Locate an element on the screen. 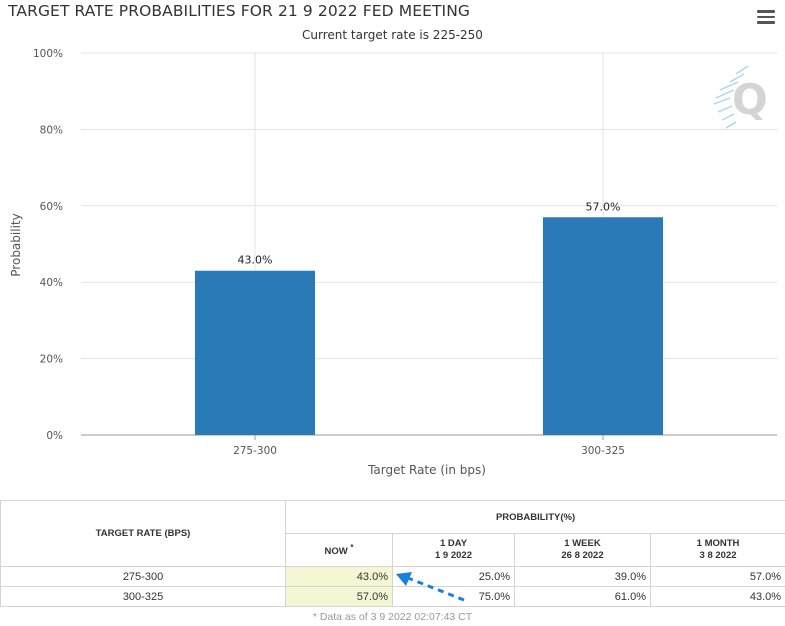  bar-data-label: 57.0% is located at coordinates (603, 206).